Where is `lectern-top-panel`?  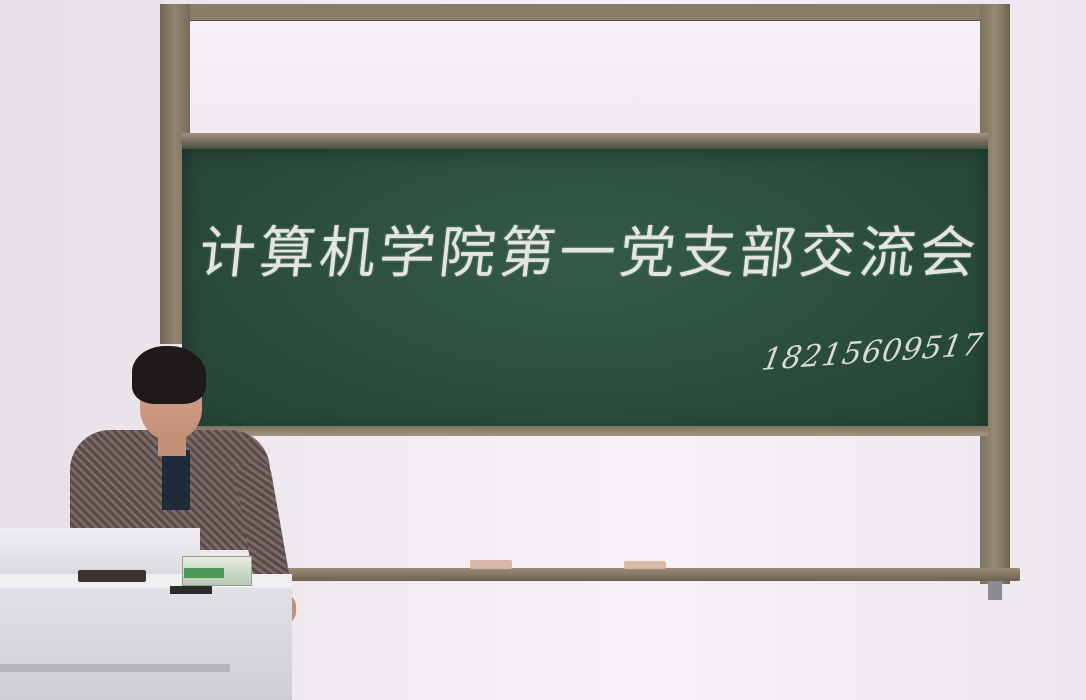
lectern-top-panel is located at coordinates (100, 553).